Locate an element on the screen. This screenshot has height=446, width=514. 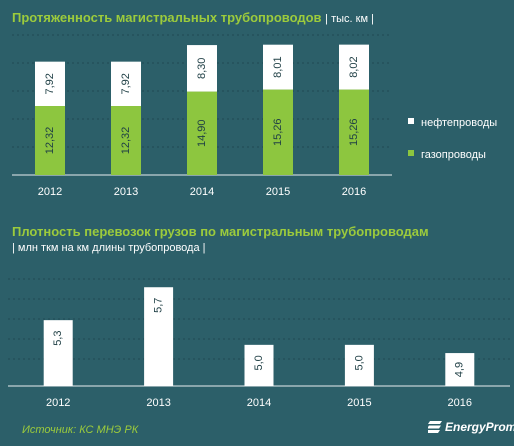
energyprom-logo: EnergyProm is located at coordinates (471, 427).